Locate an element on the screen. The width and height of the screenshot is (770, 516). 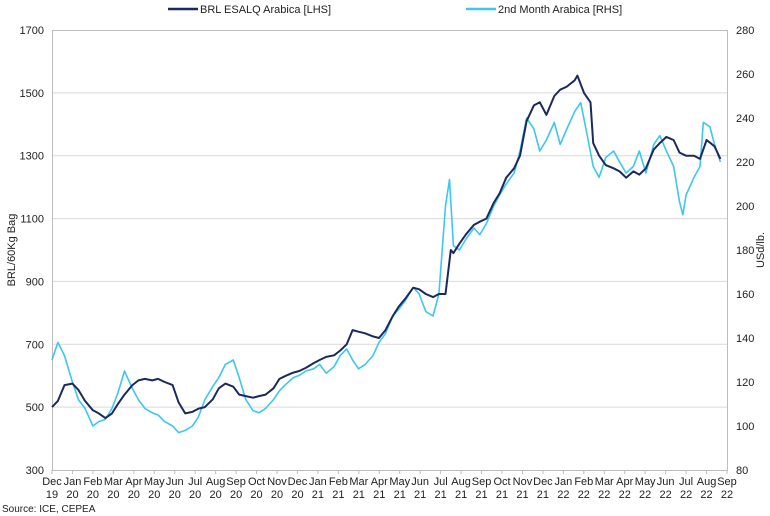
legend-label-brl-esalq: BRL ESALQ Arabica [LHS] is located at coordinates (265, 10).